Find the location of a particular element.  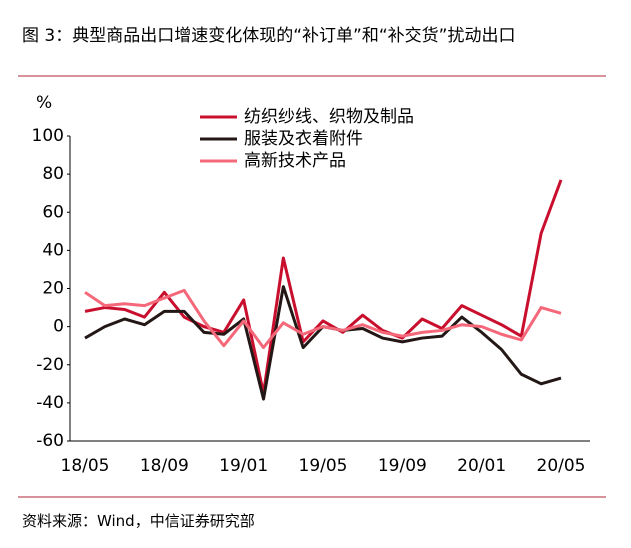

y-axis-label: % is located at coordinates (44, 103).